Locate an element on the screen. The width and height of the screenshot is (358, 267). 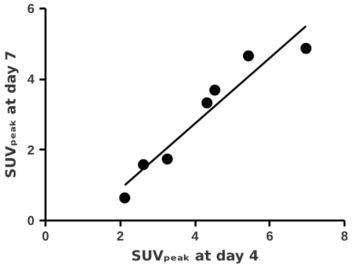
x-axis-title: SUVₚₑₐₖ at day 4 is located at coordinates (195, 256).